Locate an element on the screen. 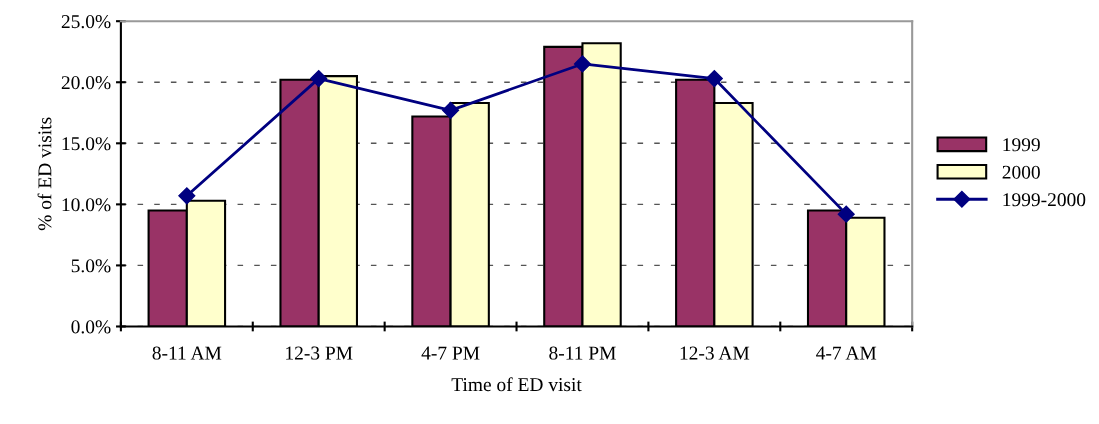 The image size is (1099, 424). y-tick-label: 20.0% is located at coordinates (86, 83).